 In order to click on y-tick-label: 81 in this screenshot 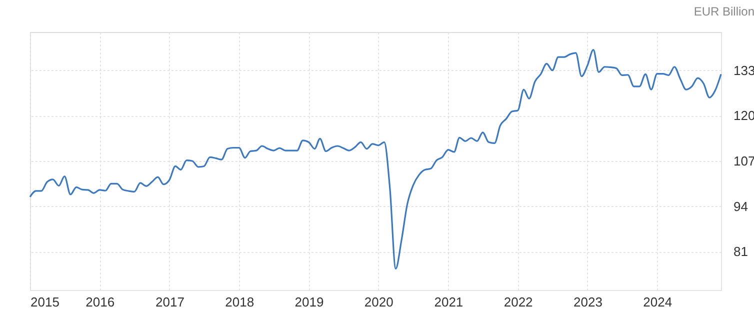, I will do `click(741, 252)`.